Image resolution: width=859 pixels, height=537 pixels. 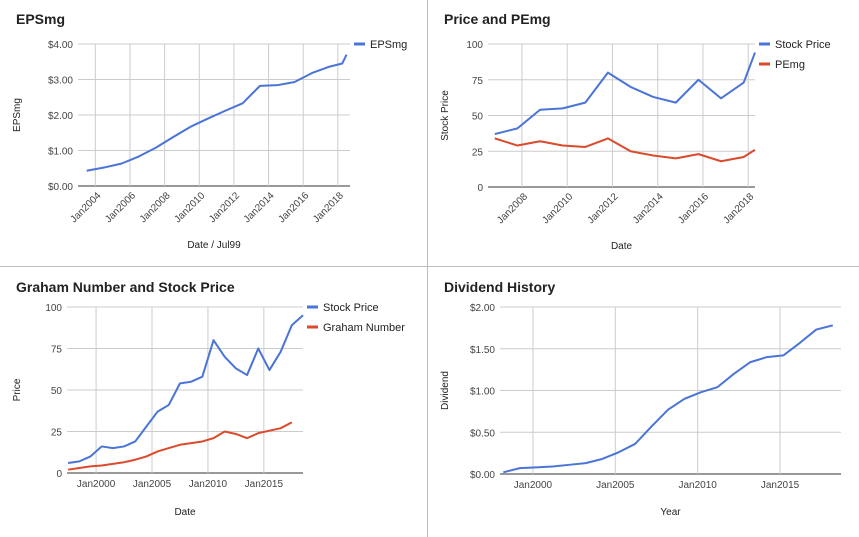 I want to click on eps-x-tick-label: Jan2012, so click(x=224, y=207).